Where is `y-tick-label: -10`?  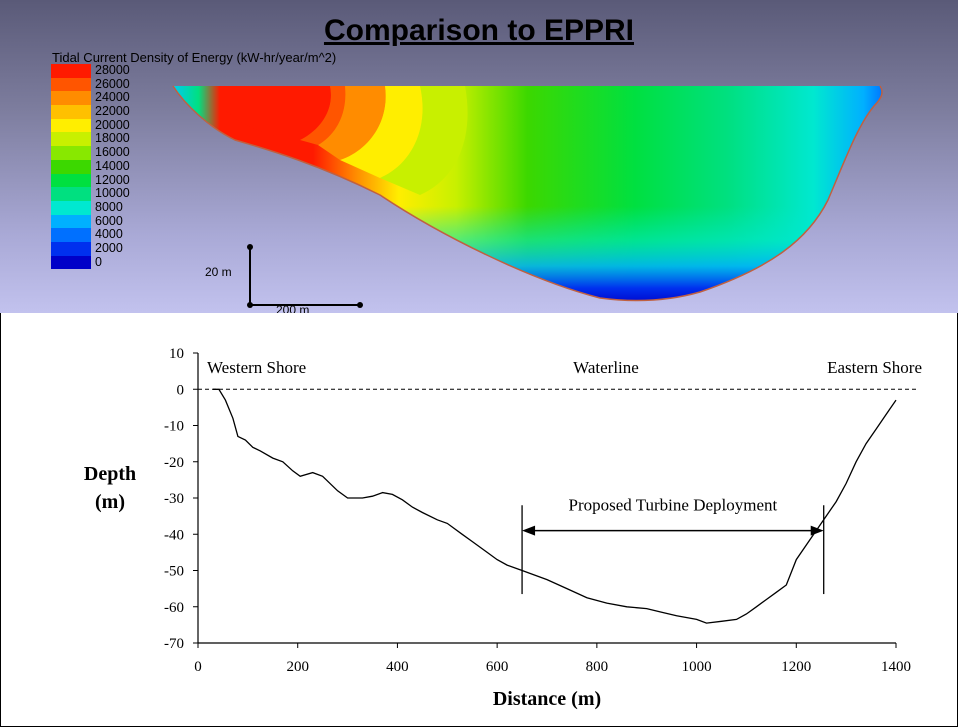
y-tick-label: -10 is located at coordinates (174, 427).